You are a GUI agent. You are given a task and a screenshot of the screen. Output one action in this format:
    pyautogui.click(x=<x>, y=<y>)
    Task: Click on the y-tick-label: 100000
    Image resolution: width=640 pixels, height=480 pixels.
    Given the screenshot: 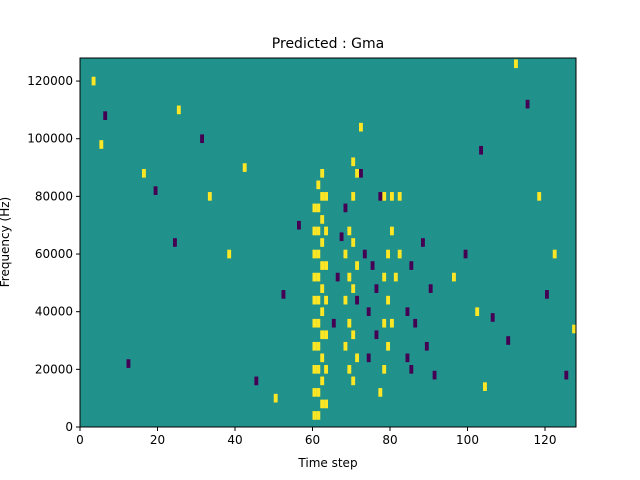 What is the action you would take?
    pyautogui.click(x=50, y=139)
    